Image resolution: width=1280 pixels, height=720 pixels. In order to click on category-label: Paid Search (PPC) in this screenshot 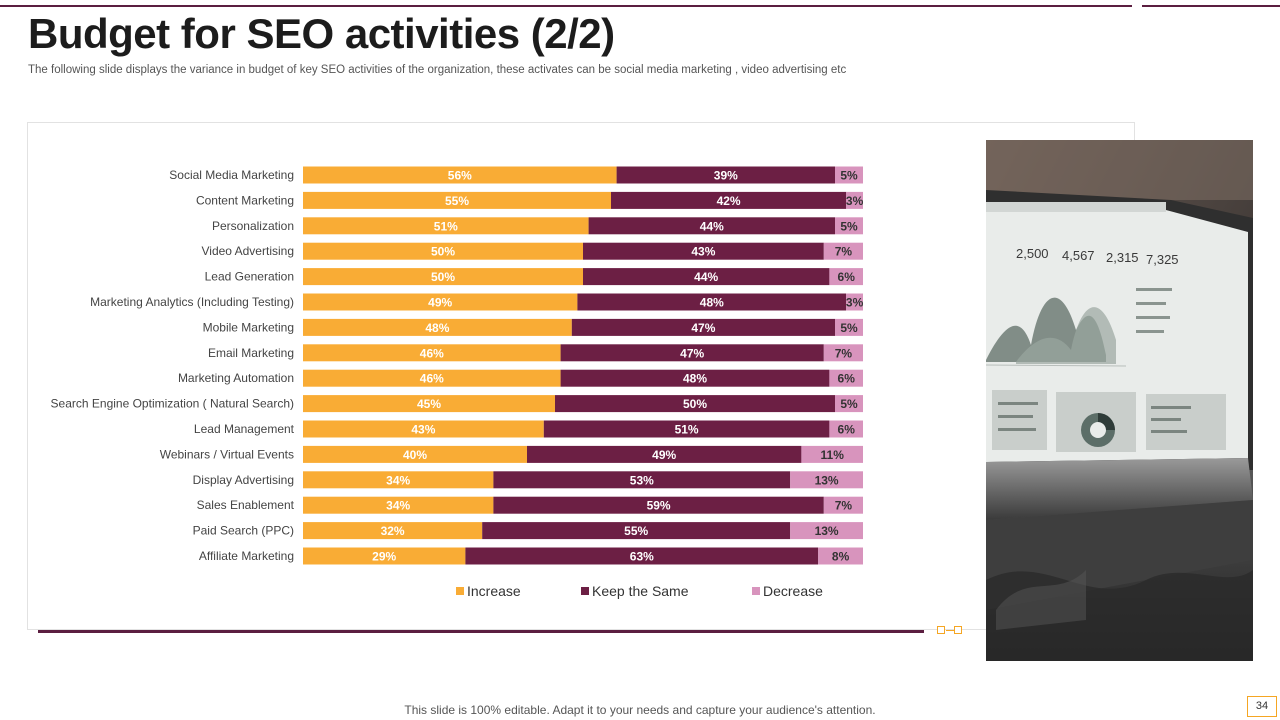, I will do `click(243, 531)`.